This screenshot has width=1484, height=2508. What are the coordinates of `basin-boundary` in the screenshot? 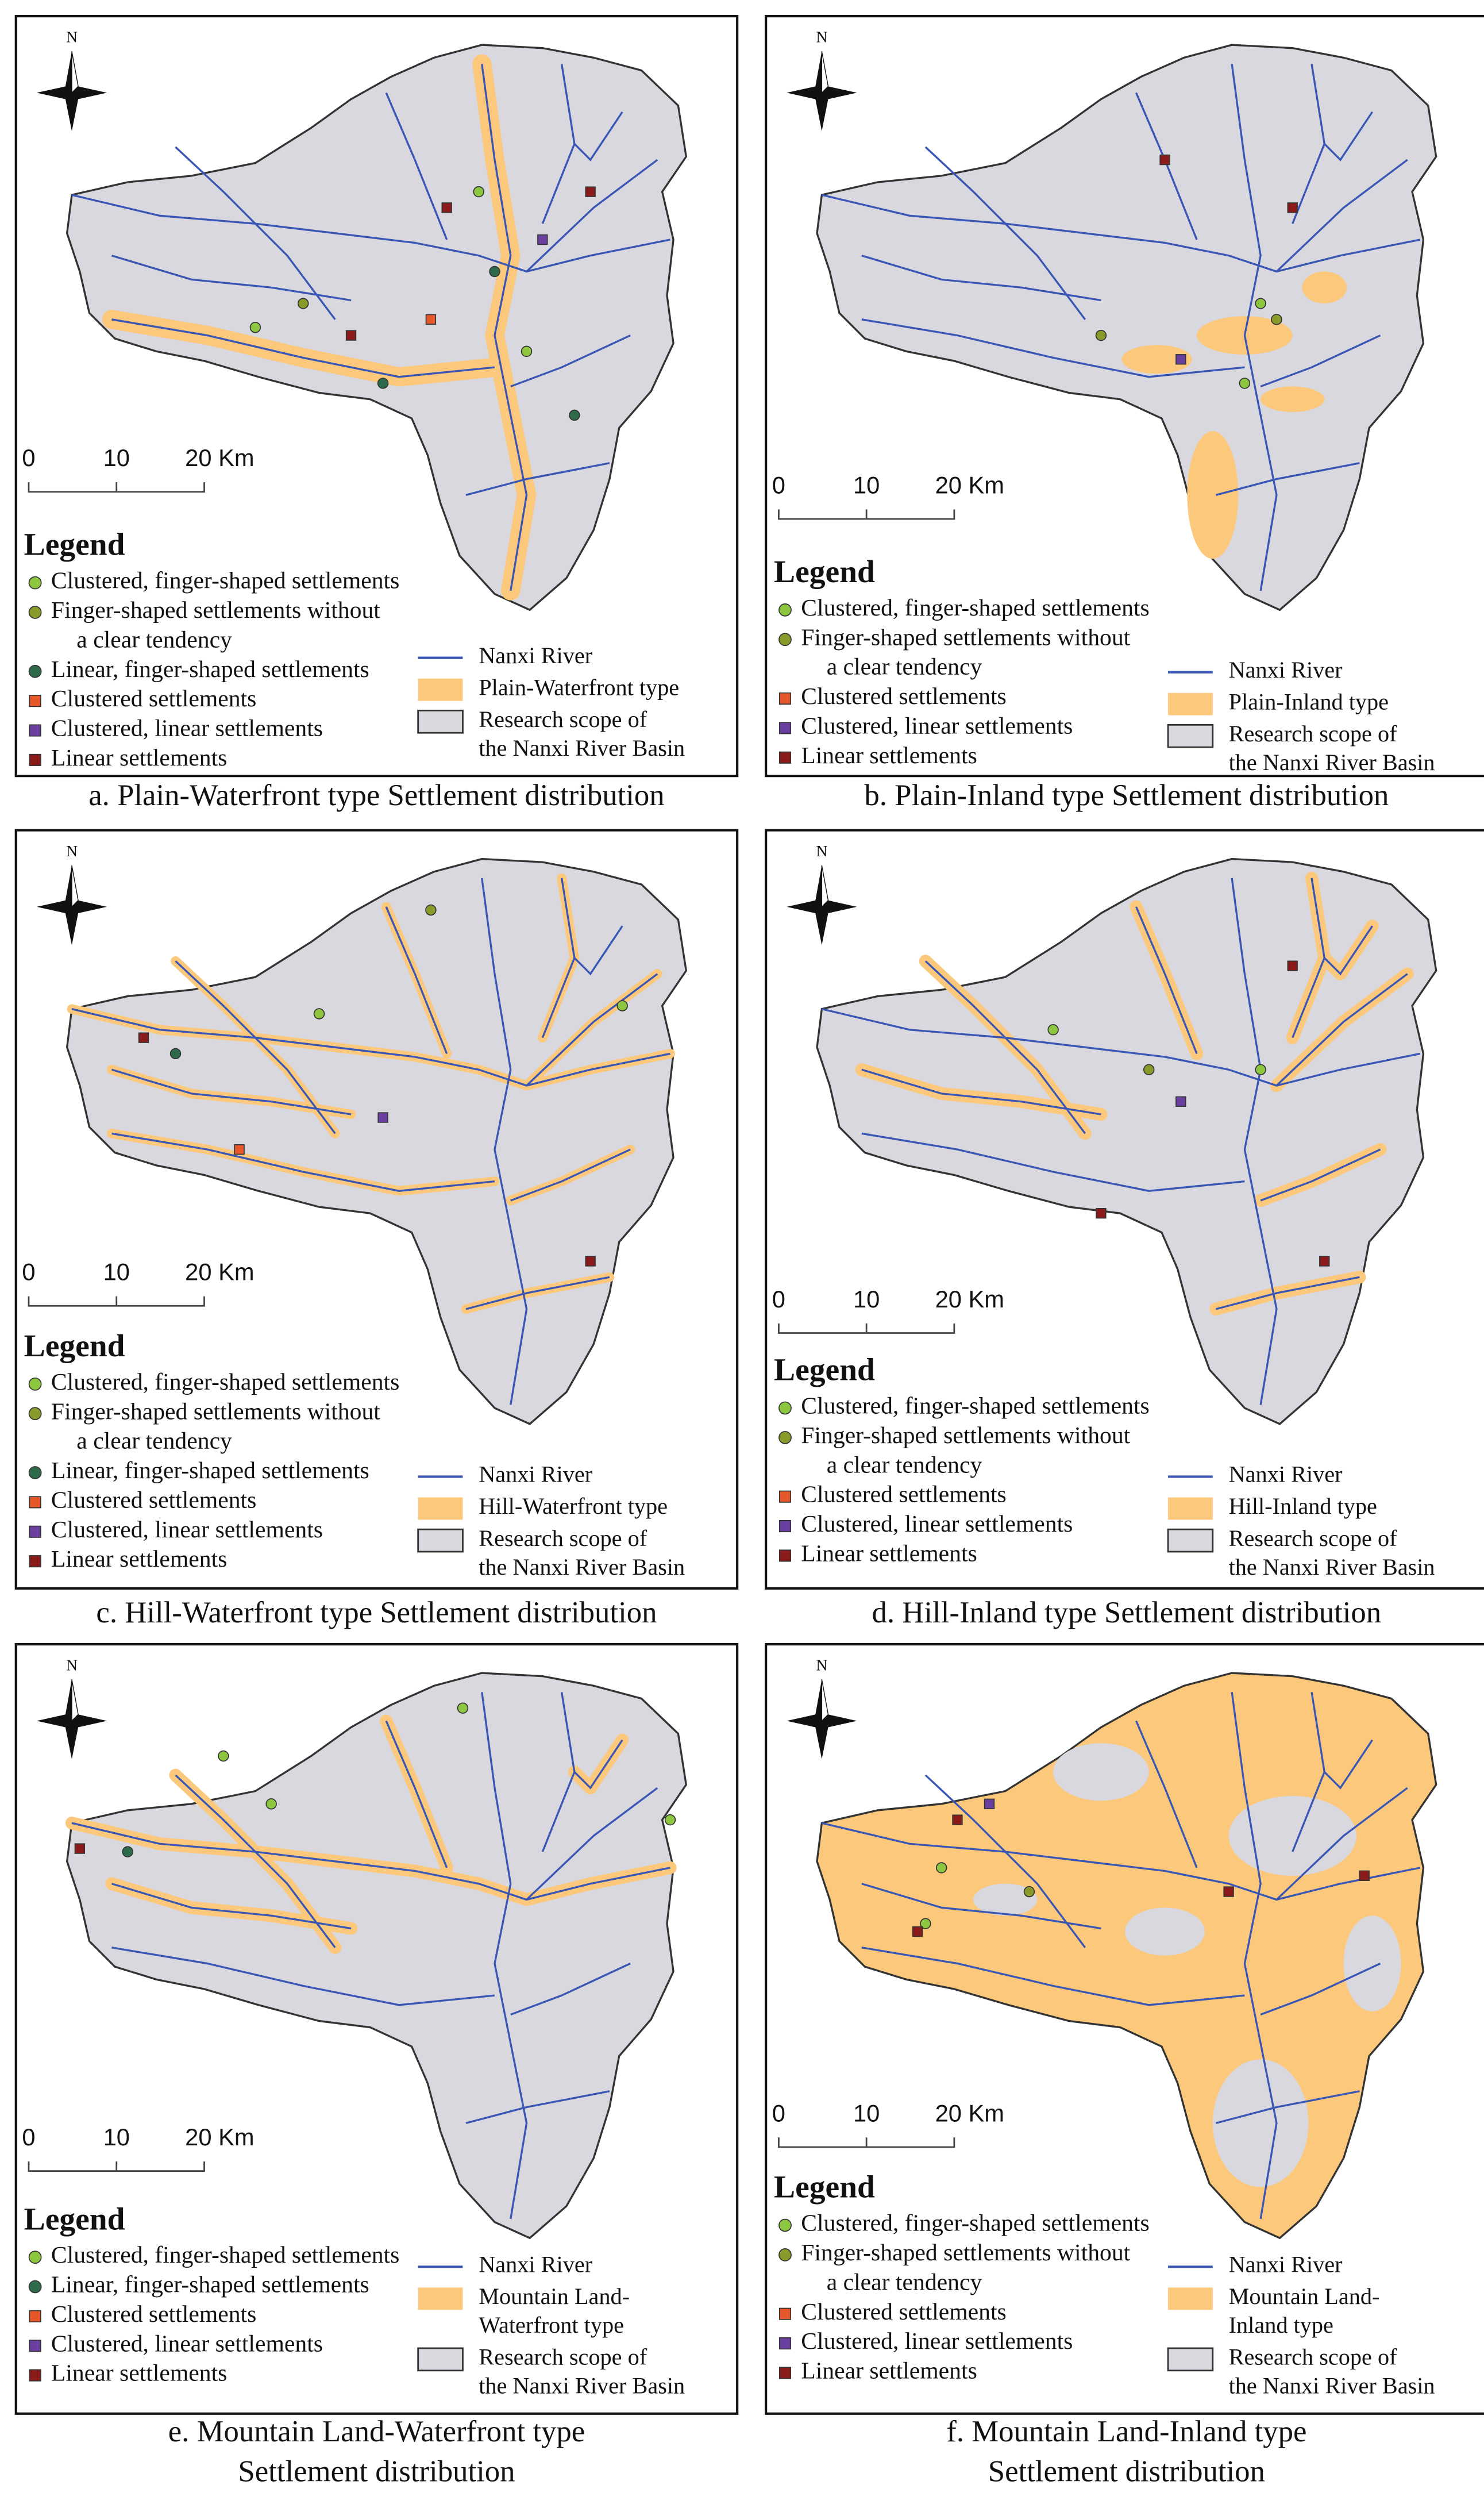 It's located at (1126, 327).